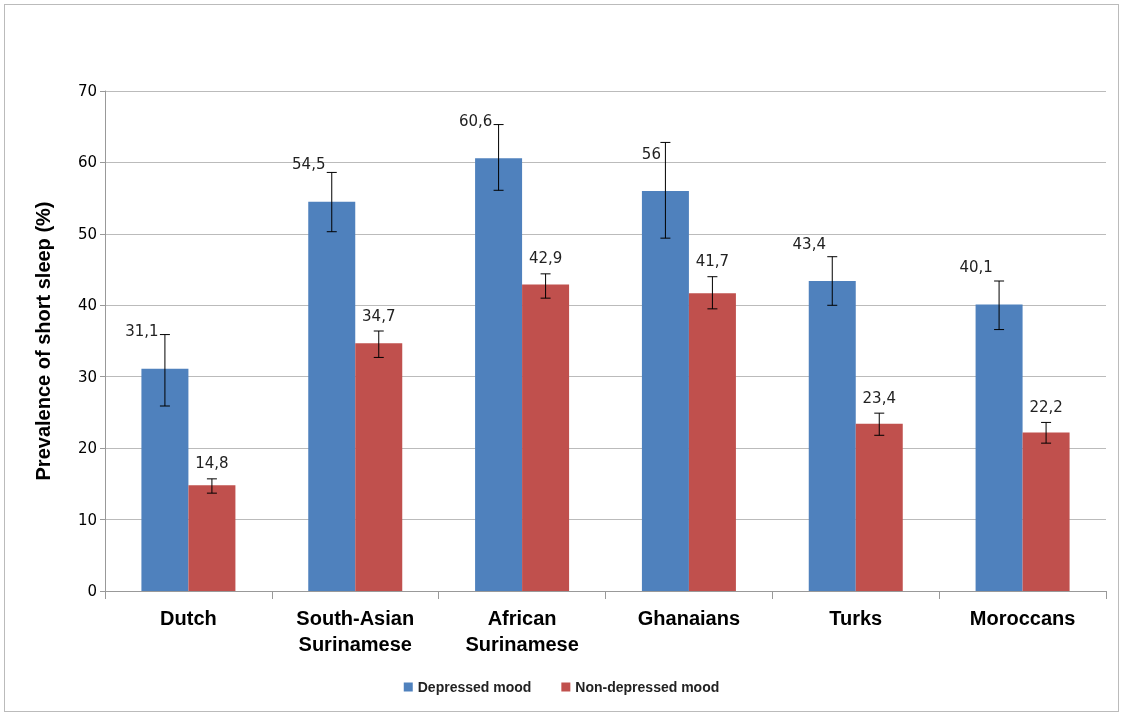  I want to click on x-tick-label: Ghanaians, so click(689, 618).